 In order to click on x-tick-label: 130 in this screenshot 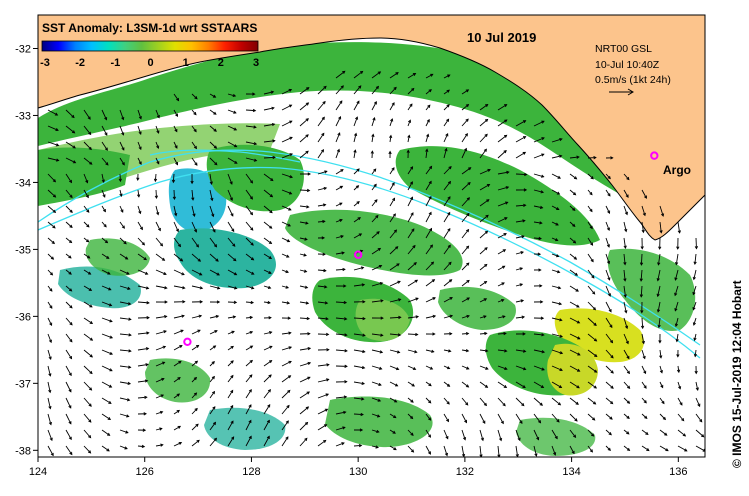, I will do `click(358, 472)`.